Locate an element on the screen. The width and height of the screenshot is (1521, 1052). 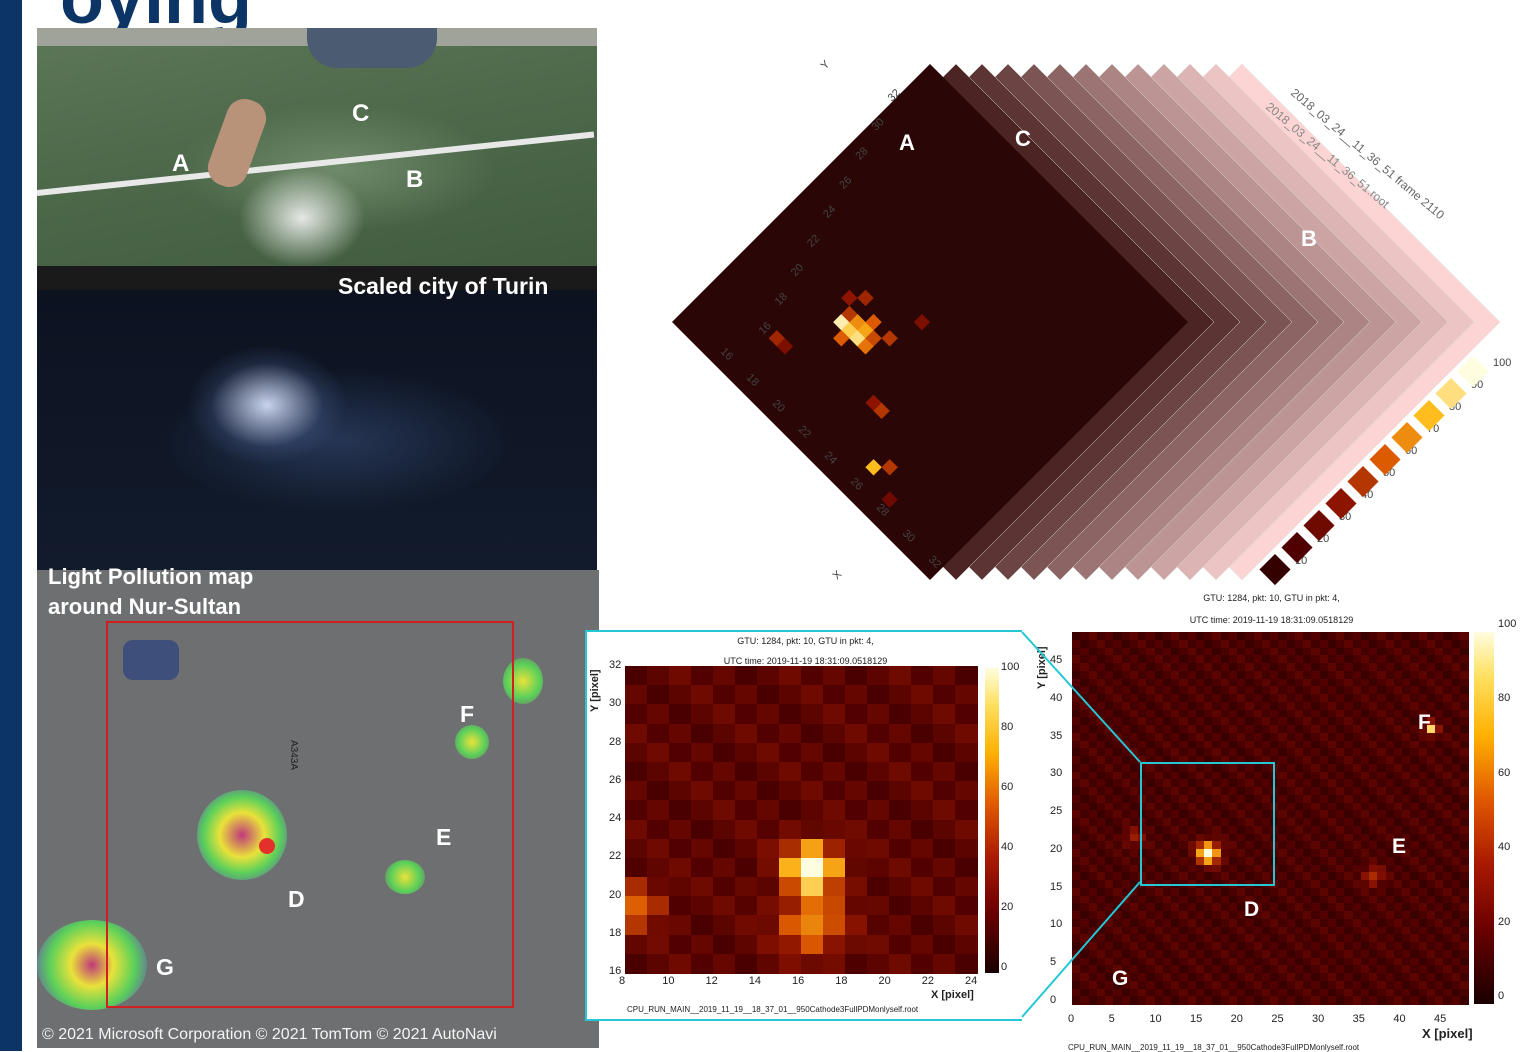
x-tick-label: 25 is located at coordinates (1277, 1019).